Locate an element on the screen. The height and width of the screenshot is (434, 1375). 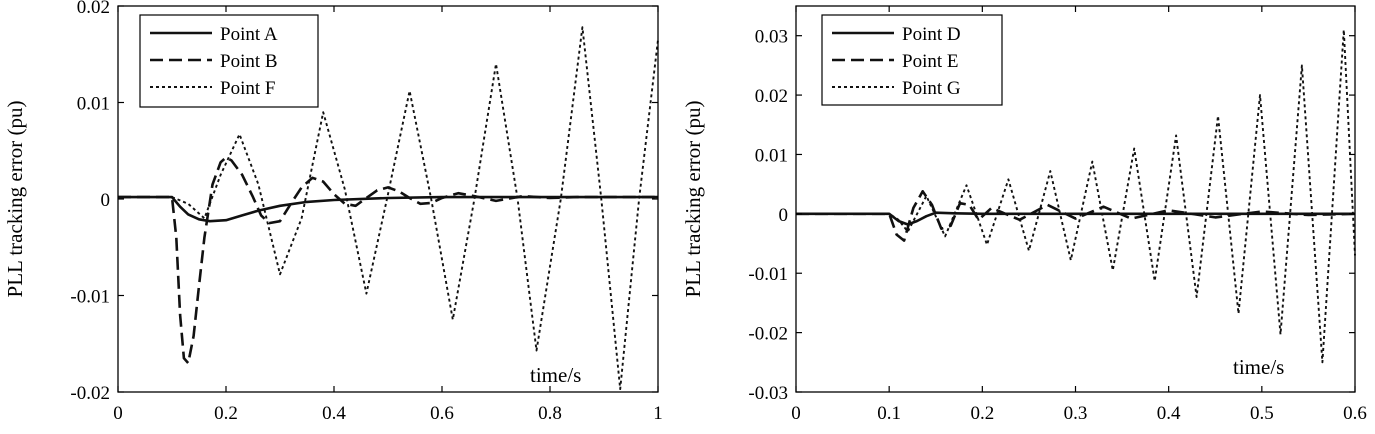
x-tick-label: 0.8 is located at coordinates (550, 413).